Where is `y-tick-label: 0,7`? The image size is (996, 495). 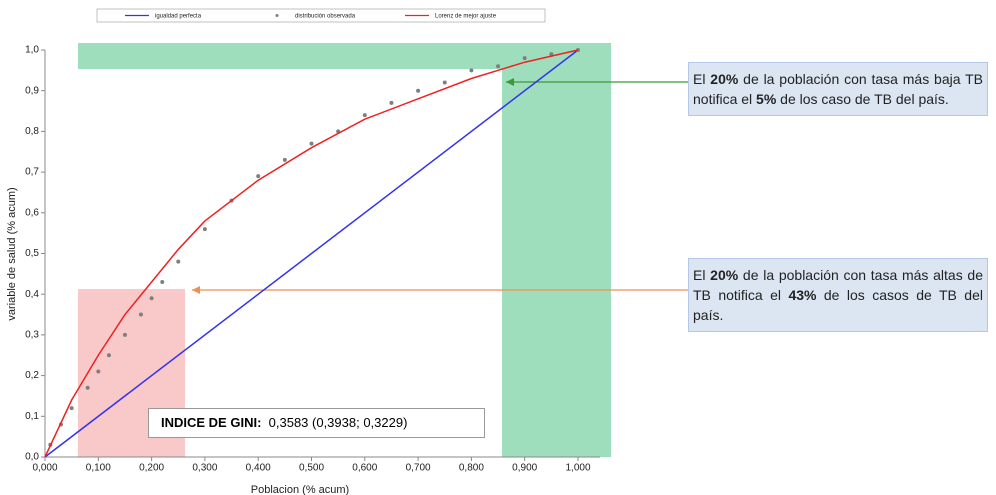 y-tick-label: 0,7 is located at coordinates (32, 172).